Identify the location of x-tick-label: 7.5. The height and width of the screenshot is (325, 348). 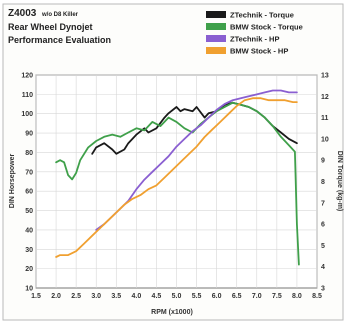
(277, 296).